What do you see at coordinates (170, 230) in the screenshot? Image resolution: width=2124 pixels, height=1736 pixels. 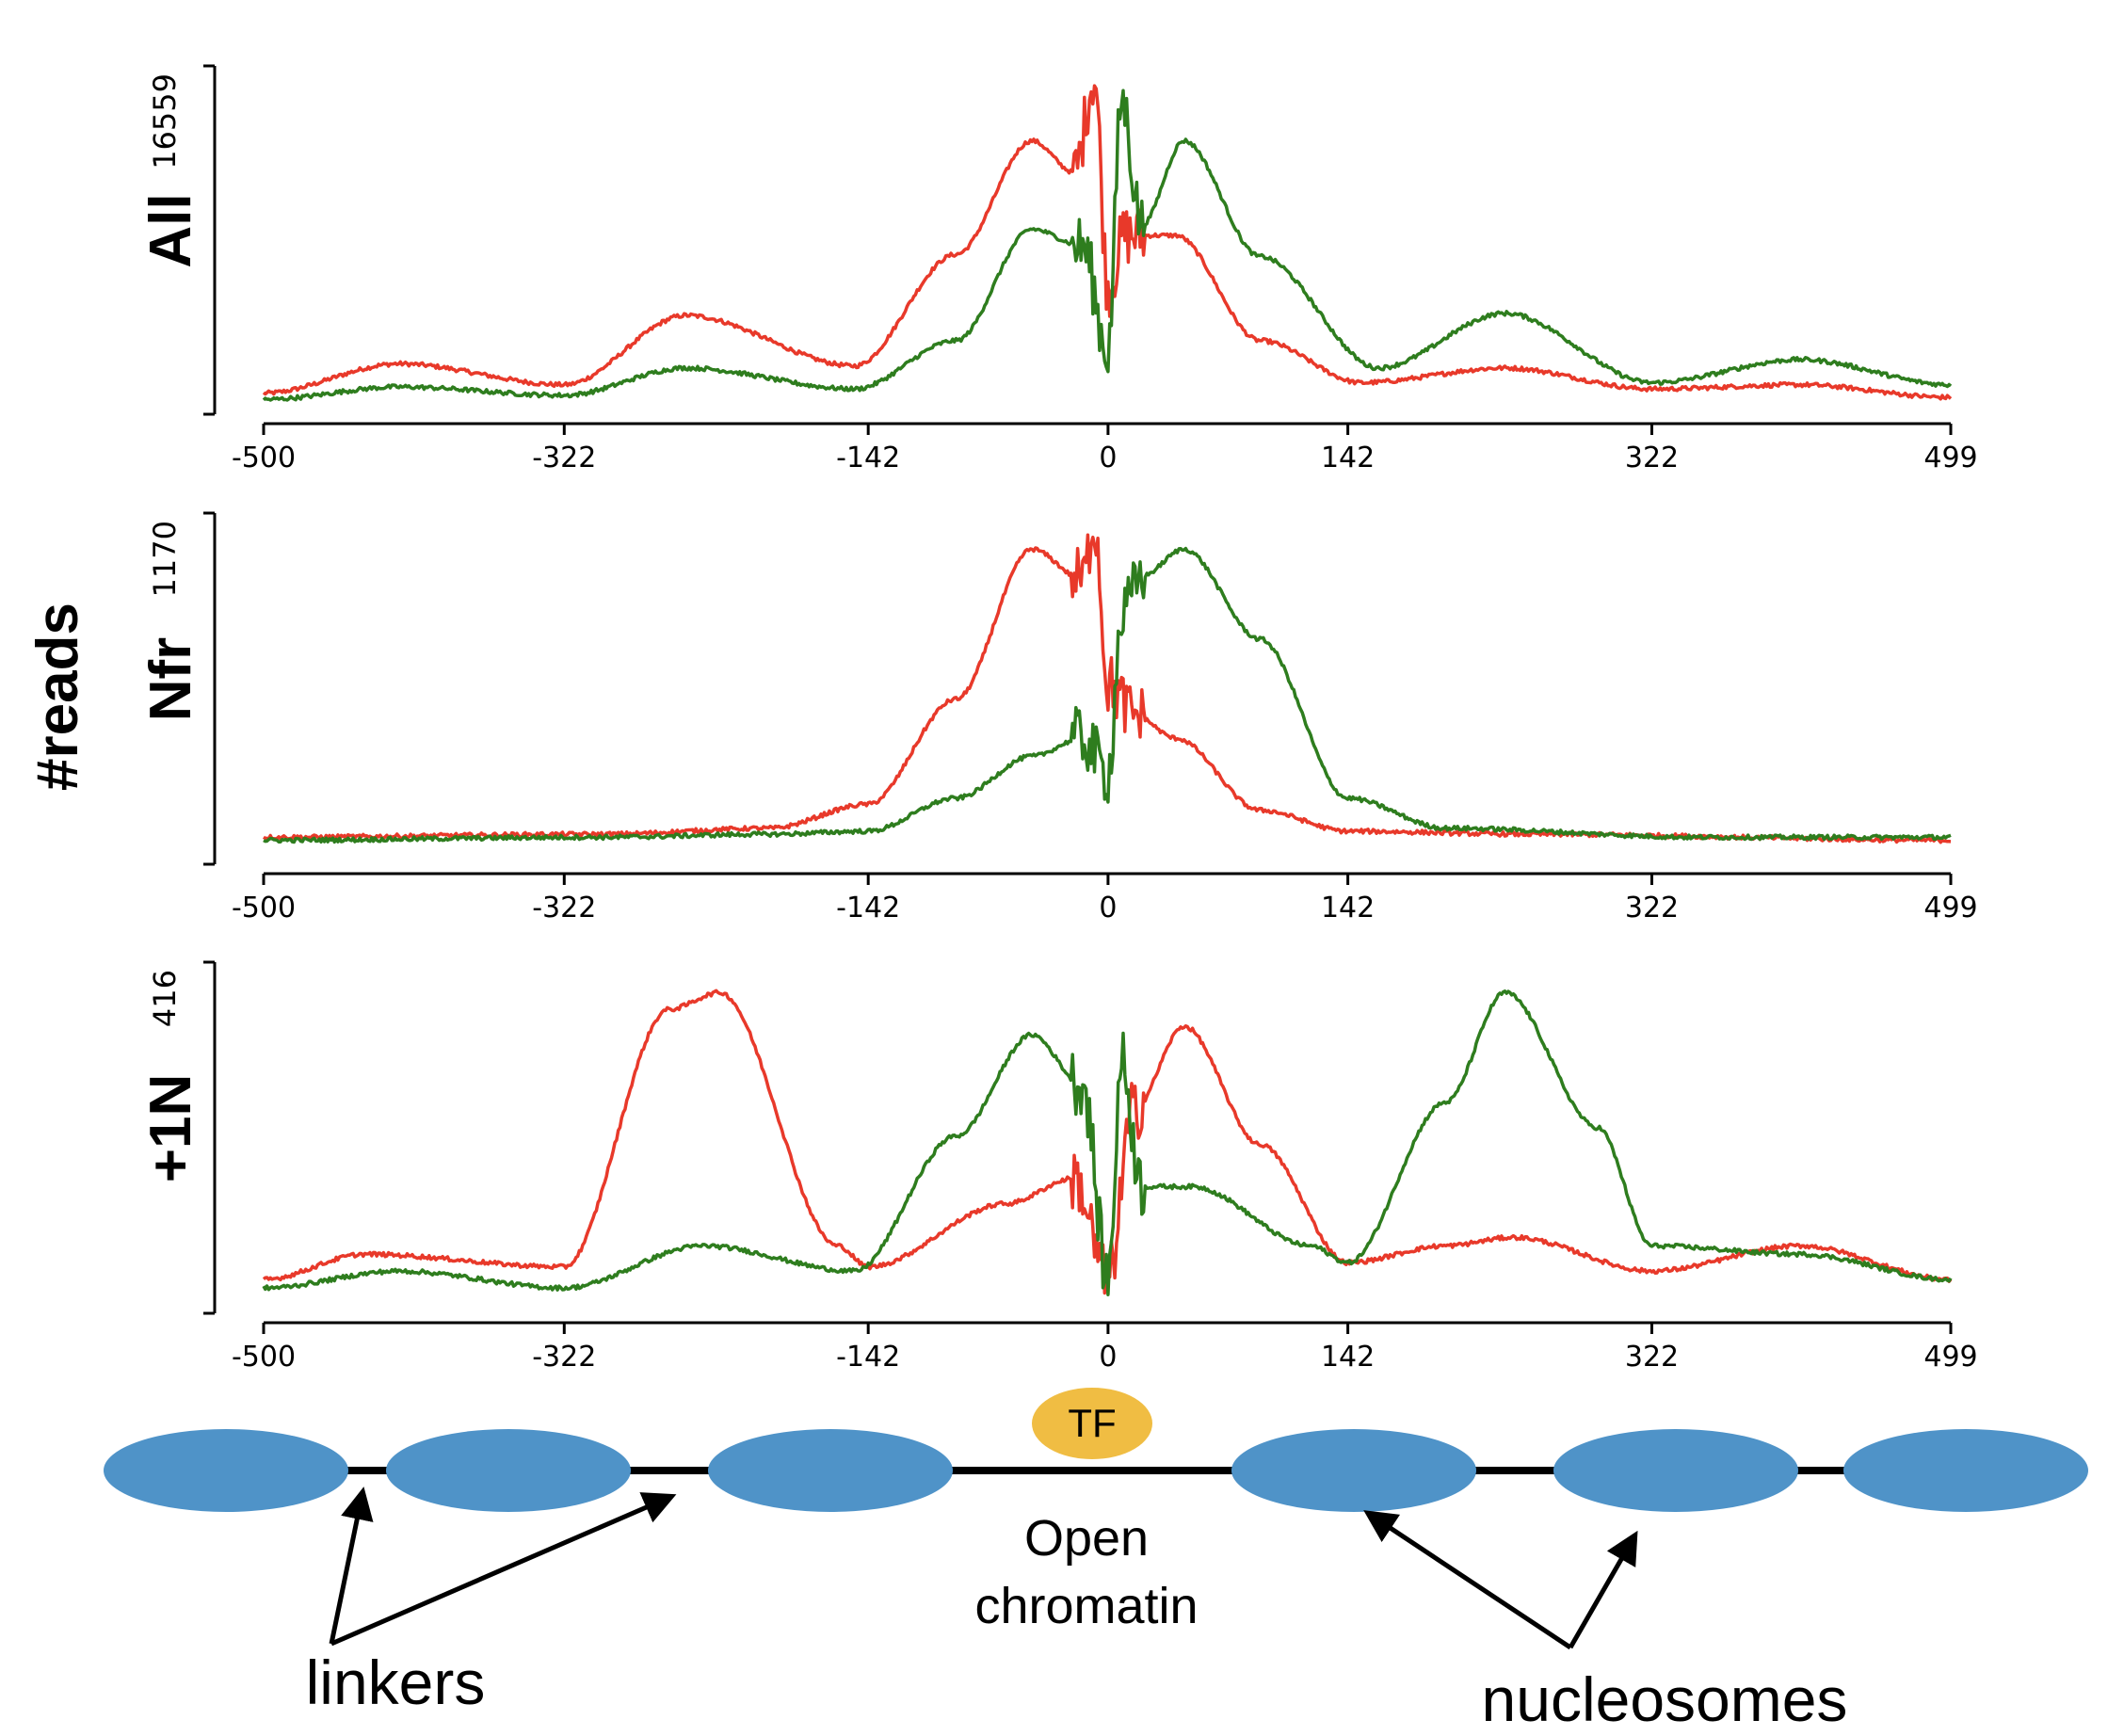 I see `panel-label: All` at bounding box center [170, 230].